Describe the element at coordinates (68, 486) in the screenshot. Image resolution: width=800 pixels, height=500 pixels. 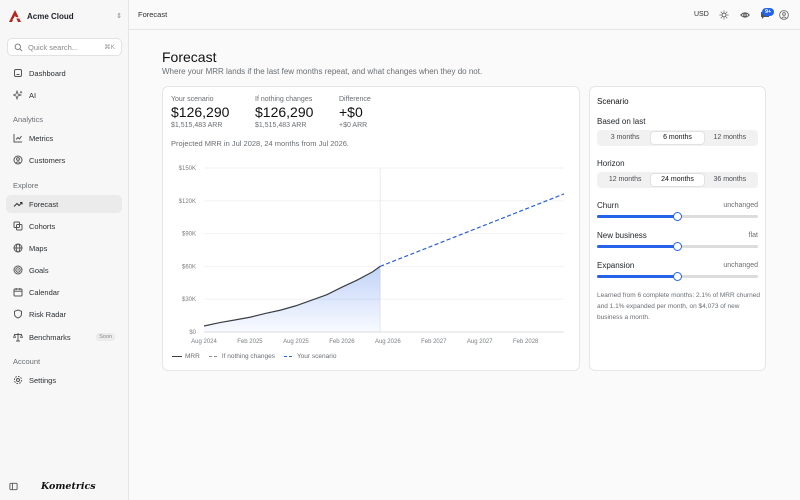
I see `brand-logo: Kometrics` at that location.